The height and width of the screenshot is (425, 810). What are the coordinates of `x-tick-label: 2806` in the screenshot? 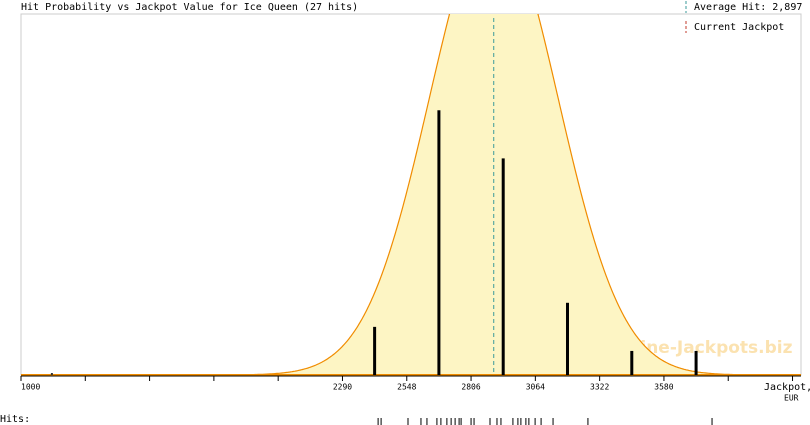 It's located at (470, 387).